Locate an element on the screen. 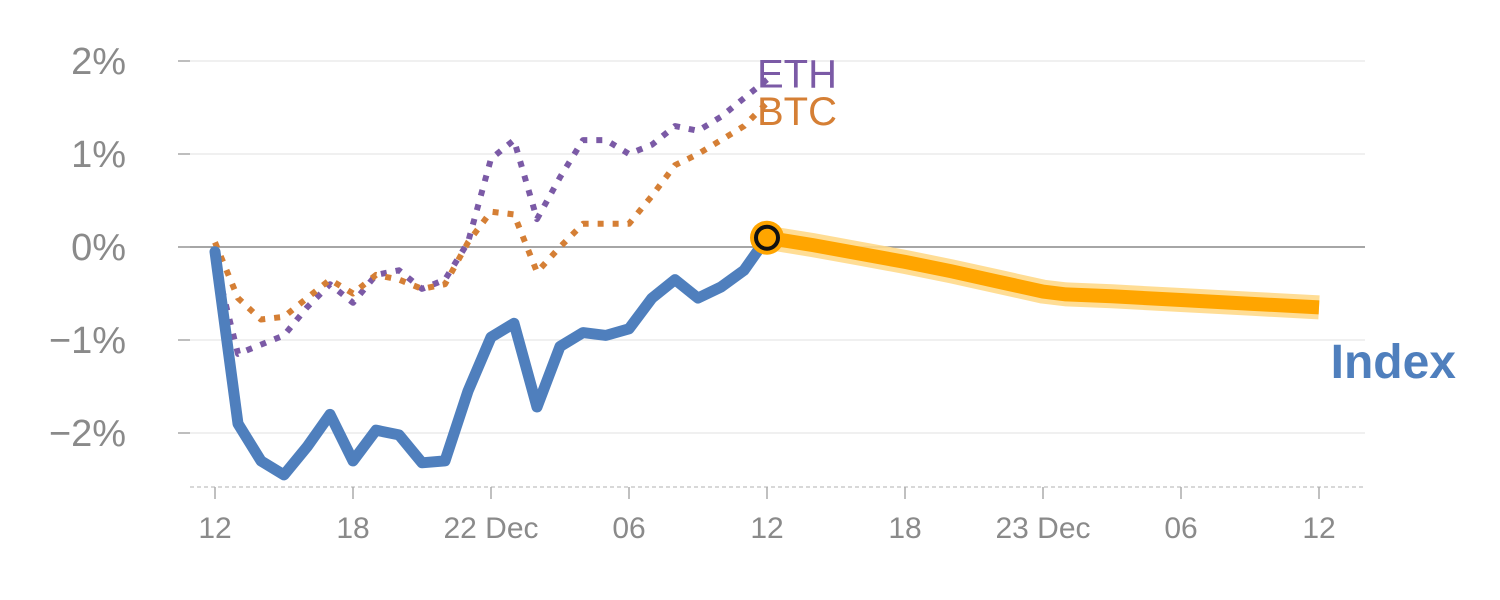 This screenshot has height=600, width=1500. y-axis: 2% 1% 0% −1% −2% is located at coordinates (119, 248).